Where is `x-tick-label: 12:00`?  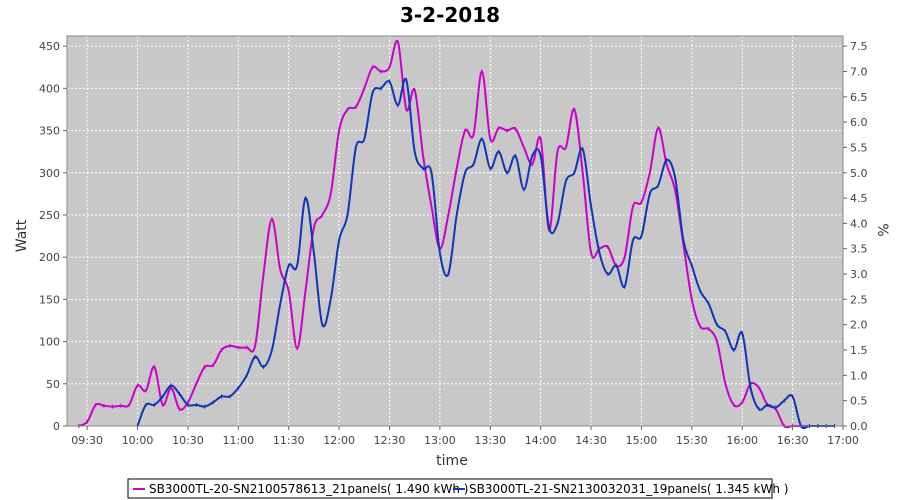
x-tick-label: 12:00 is located at coordinates (339, 440).